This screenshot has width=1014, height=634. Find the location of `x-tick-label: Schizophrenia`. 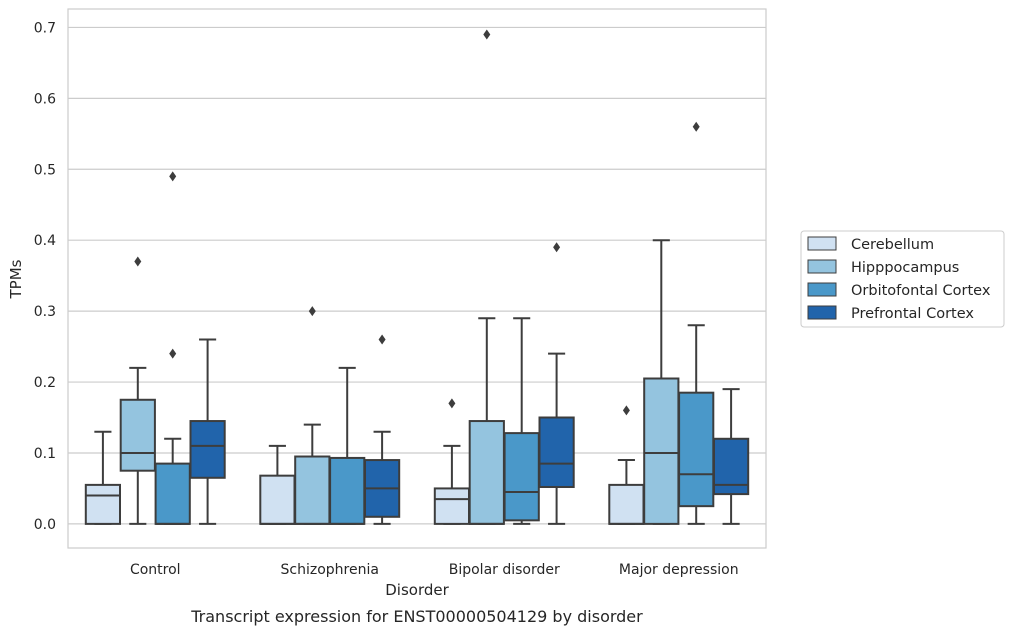

x-tick-label: Schizophrenia is located at coordinates (330, 570).